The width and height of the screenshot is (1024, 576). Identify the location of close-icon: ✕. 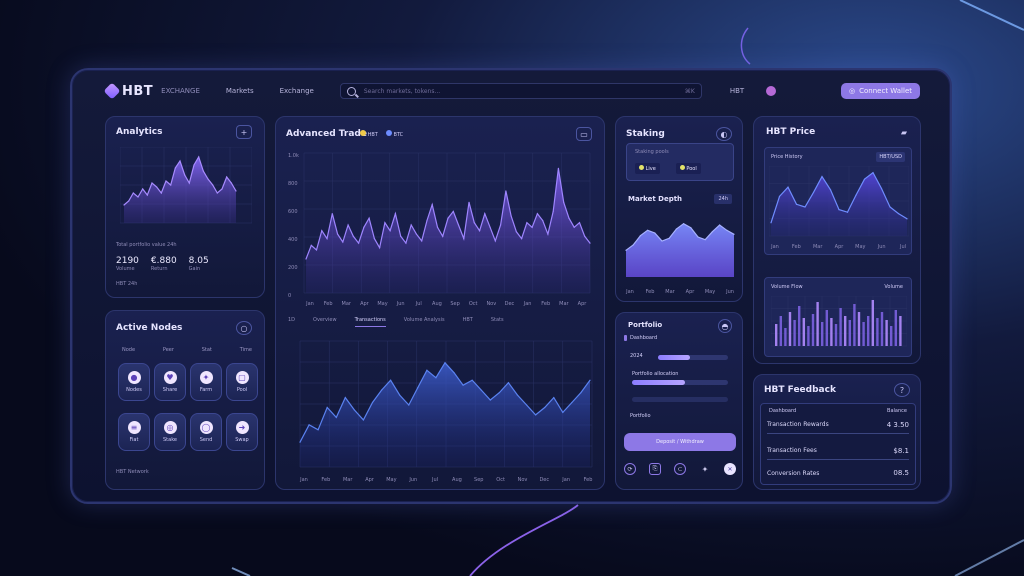
(730, 469).